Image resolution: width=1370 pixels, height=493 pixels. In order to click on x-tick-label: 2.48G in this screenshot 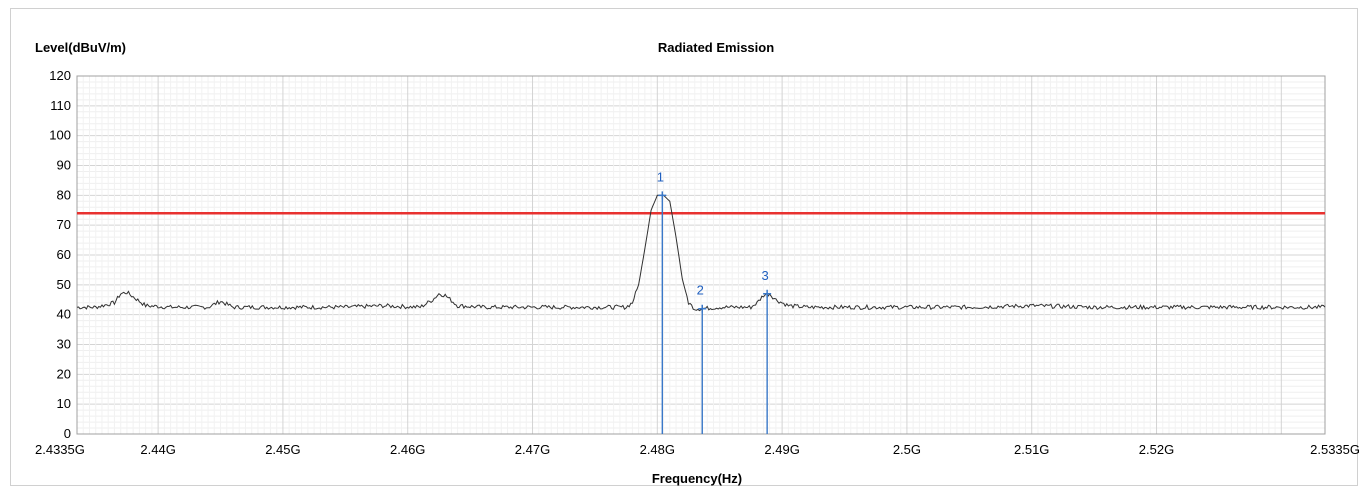, I will do `click(657, 449)`.